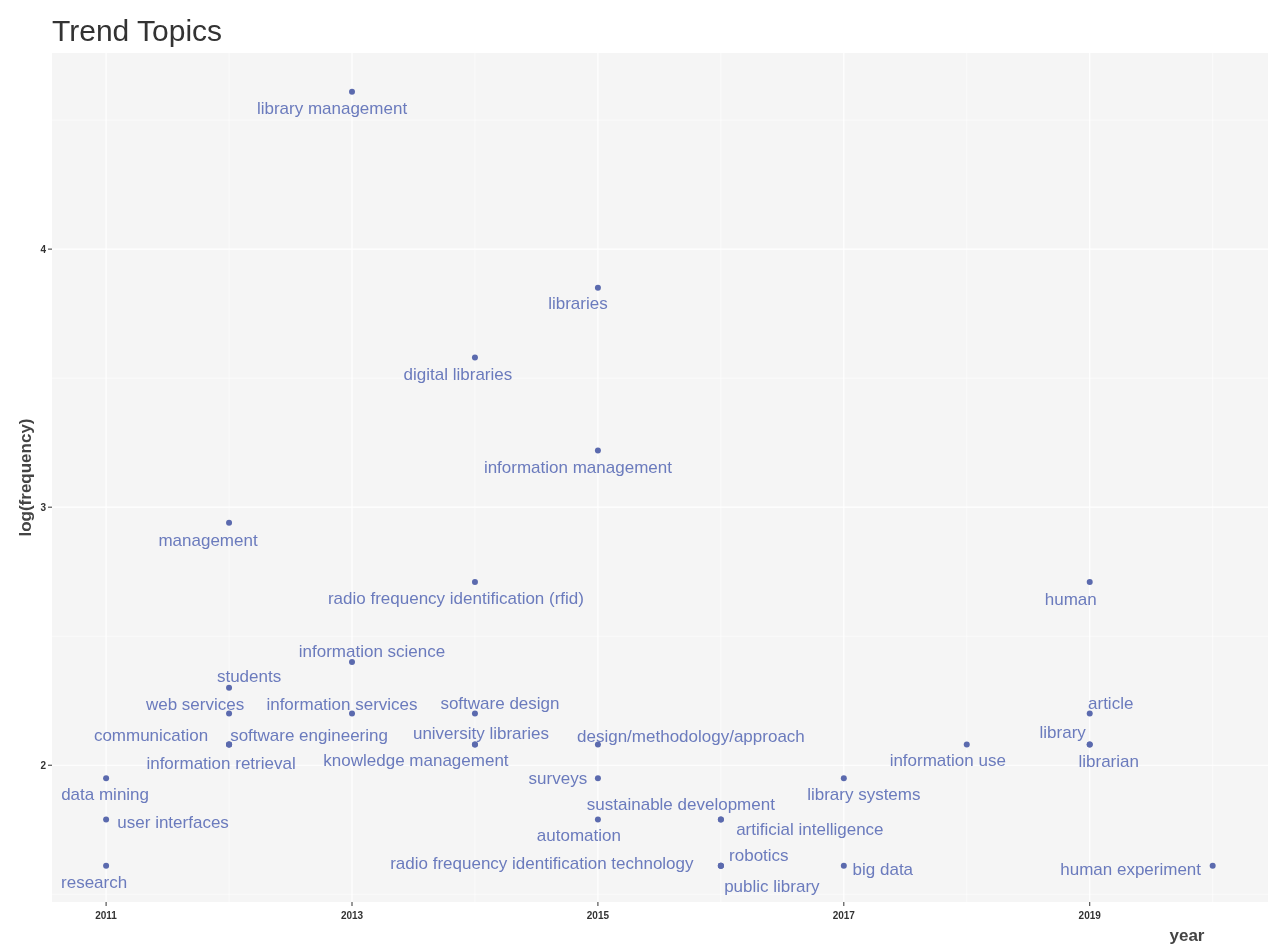 Image resolution: width=1273 pixels, height=945 pixels. What do you see at coordinates (151, 735) in the screenshot?
I see `annotation: communication` at bounding box center [151, 735].